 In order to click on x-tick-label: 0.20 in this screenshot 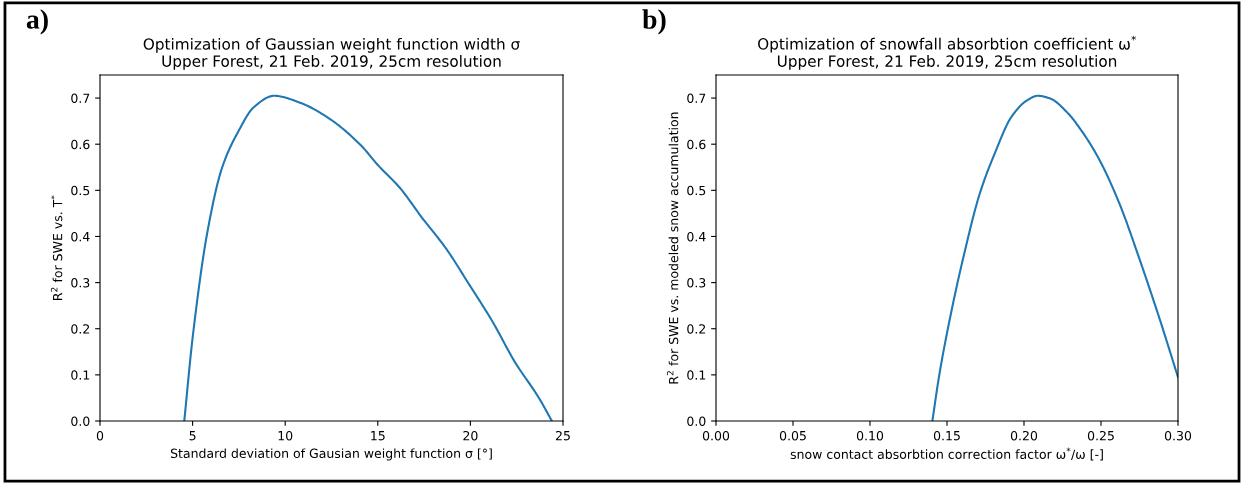, I will do `click(1024, 435)`.